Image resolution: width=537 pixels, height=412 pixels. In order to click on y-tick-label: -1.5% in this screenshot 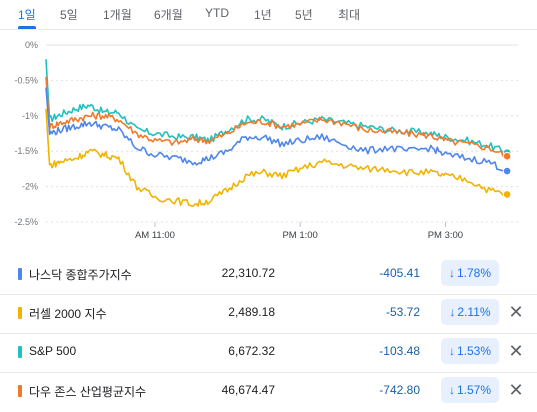, I will do `click(26, 151)`.